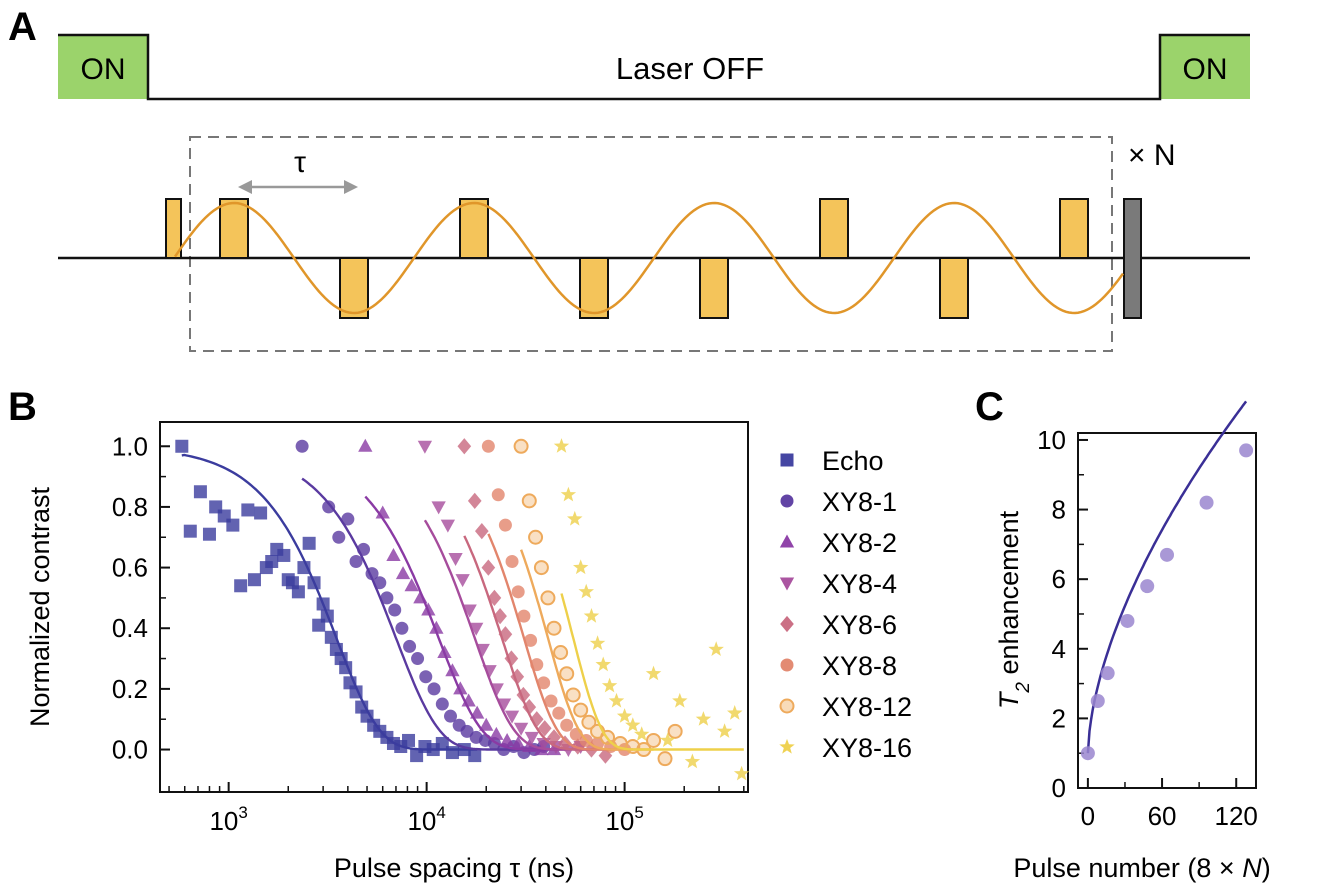 This screenshot has width=1324, height=896. I want to click on laser-on-label-right: ON, so click(1205, 69).